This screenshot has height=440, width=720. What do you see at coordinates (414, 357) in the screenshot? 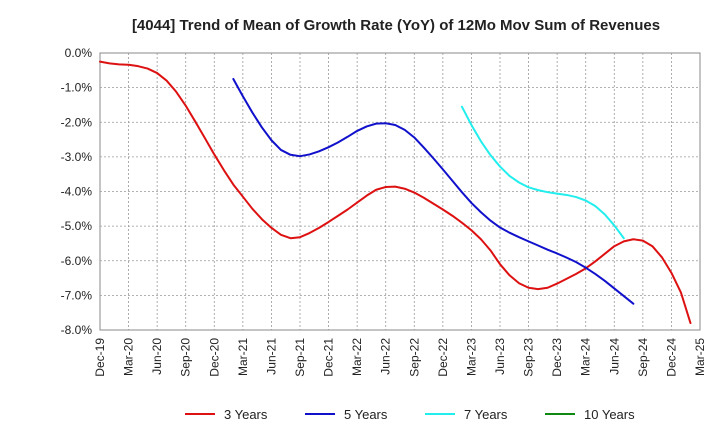
I see `x-tick-label: Sep-22` at bounding box center [414, 357].